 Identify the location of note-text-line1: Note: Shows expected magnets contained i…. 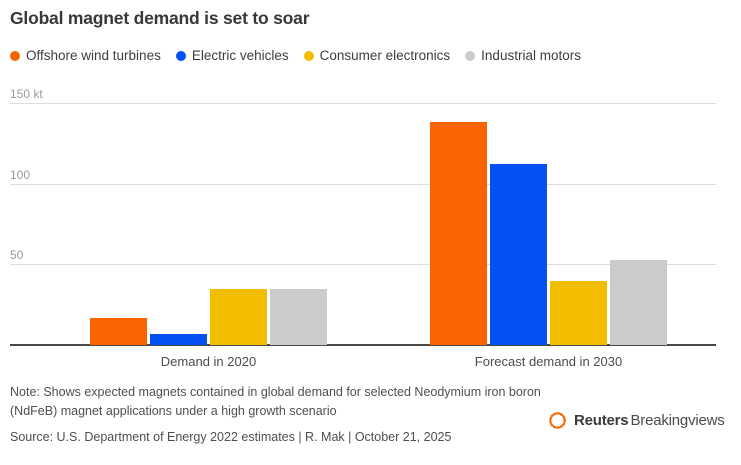
(275, 392).